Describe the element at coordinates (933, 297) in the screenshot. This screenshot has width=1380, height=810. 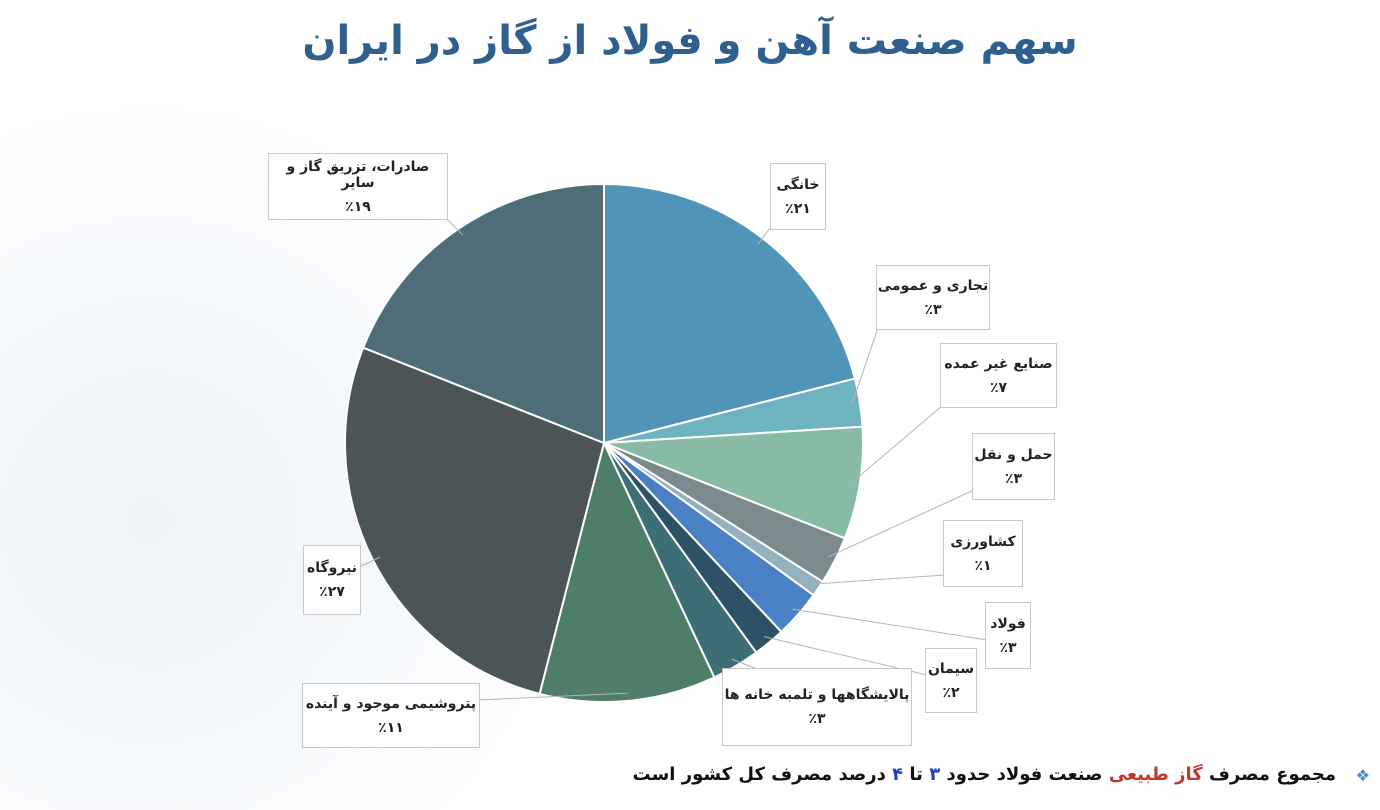
I see `data-label: تجاری و عمومی ٪۳` at that location.